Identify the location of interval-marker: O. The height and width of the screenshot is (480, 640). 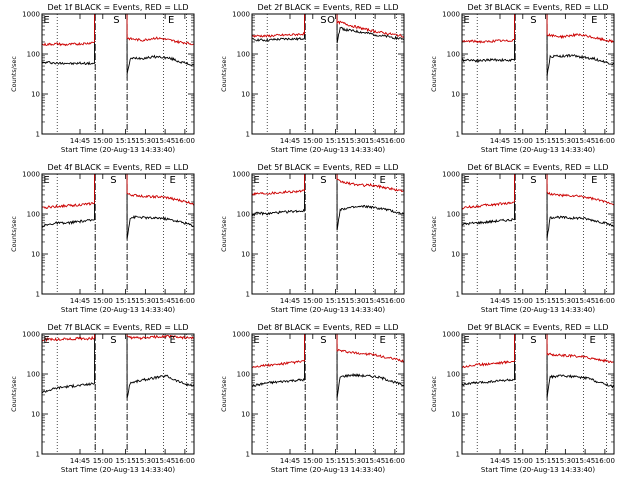
(331, 20).